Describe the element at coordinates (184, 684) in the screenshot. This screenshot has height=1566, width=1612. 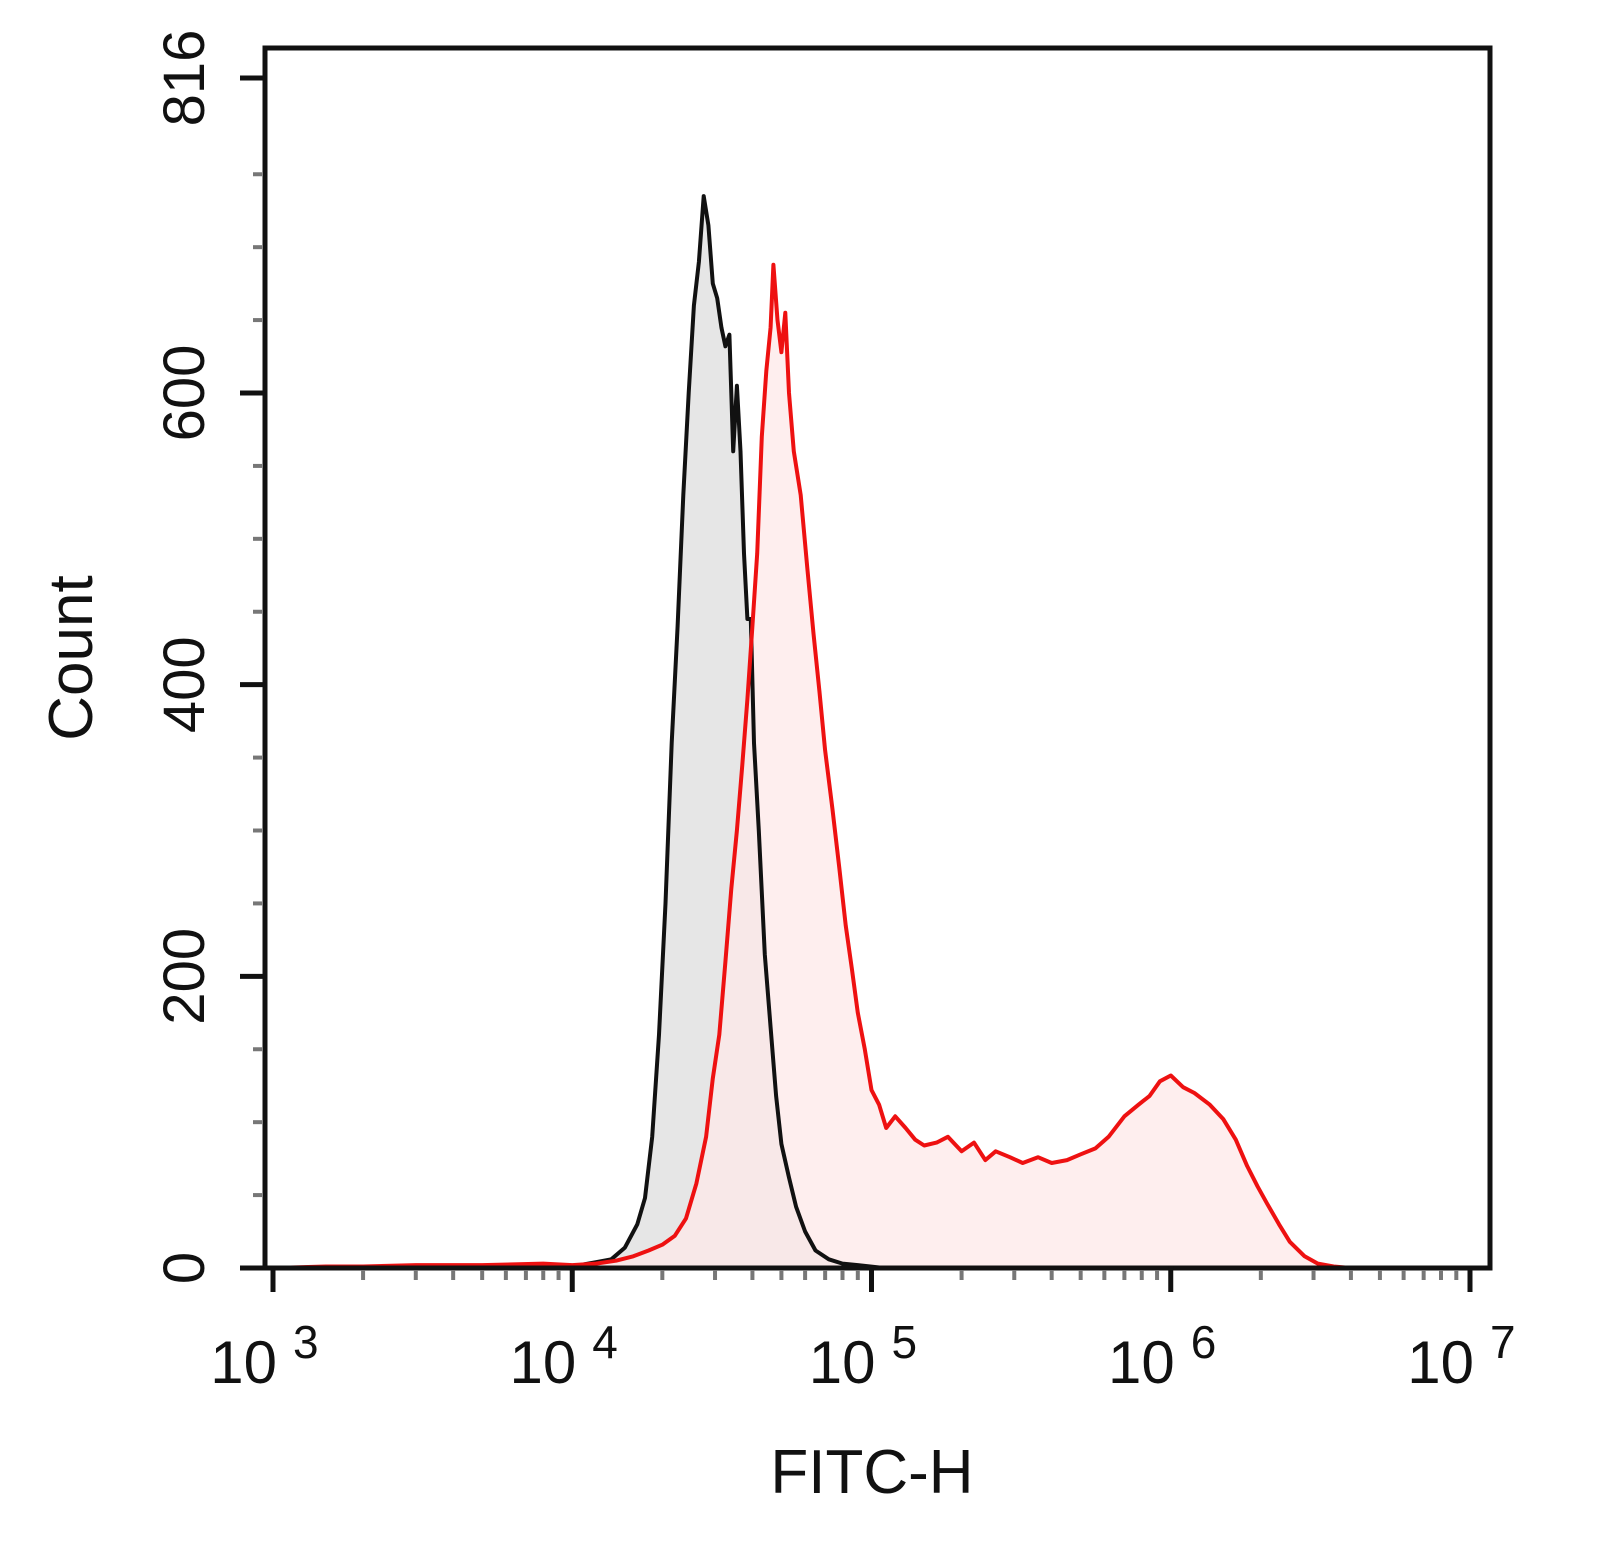
I see `y-tick-label: 400` at that location.